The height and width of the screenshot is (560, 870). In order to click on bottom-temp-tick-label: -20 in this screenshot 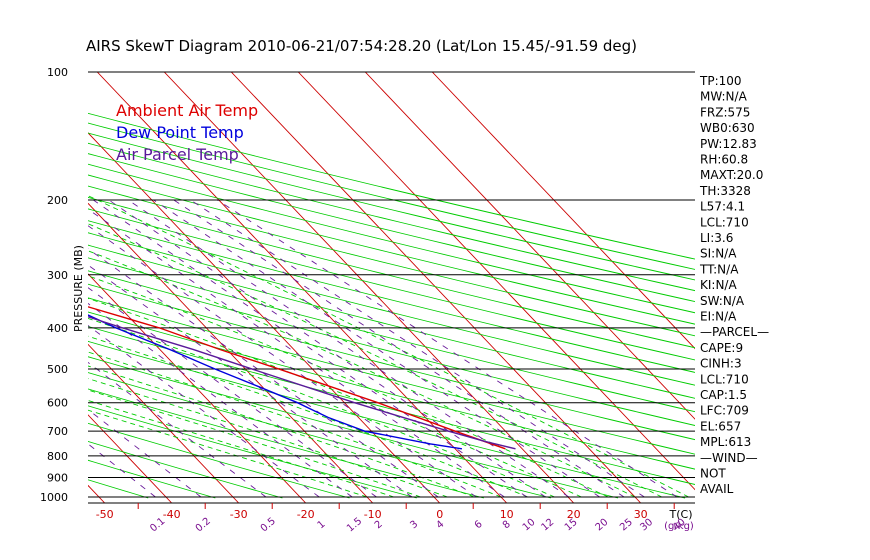, I will do `click(306, 514)`.